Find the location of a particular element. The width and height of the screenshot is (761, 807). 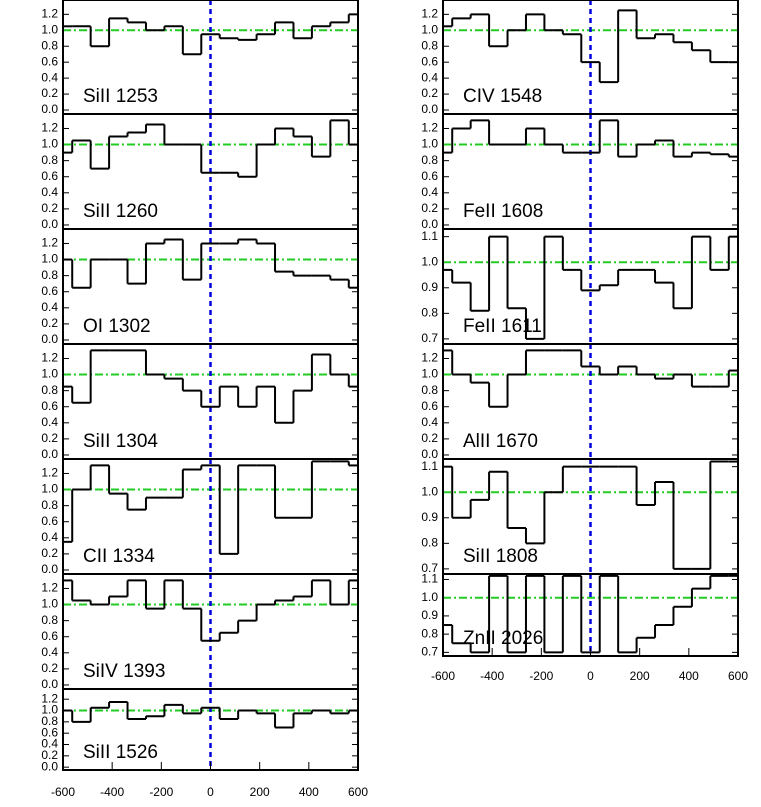

line-label: SiII 1304 is located at coordinates (120, 441).